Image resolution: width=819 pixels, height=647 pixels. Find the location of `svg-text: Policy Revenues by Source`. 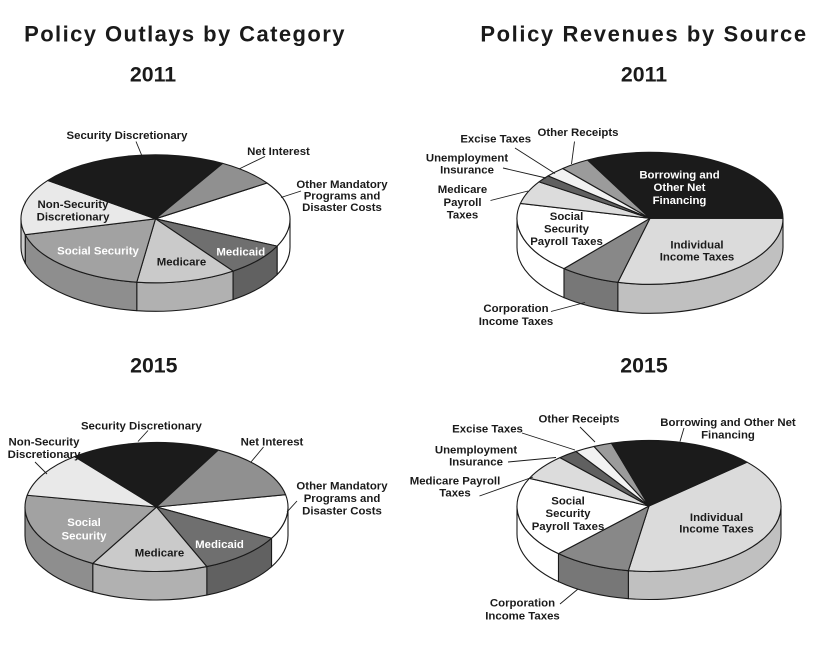

svg-text: Policy Revenues by Source is located at coordinates (643, 34).